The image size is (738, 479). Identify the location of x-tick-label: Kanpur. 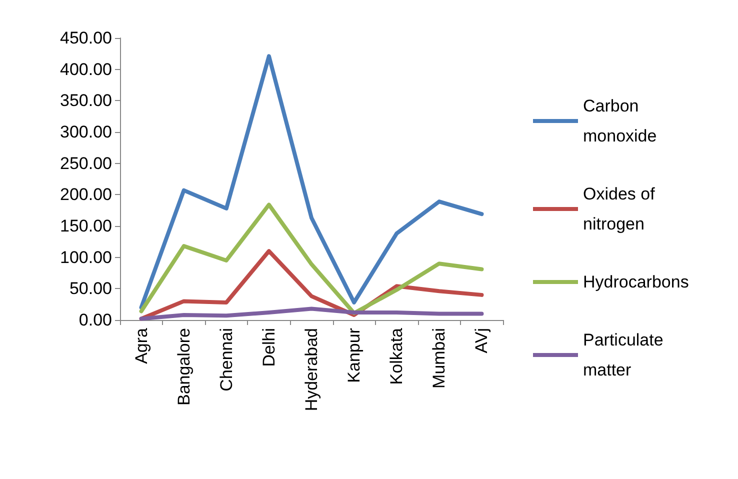
(354, 355).